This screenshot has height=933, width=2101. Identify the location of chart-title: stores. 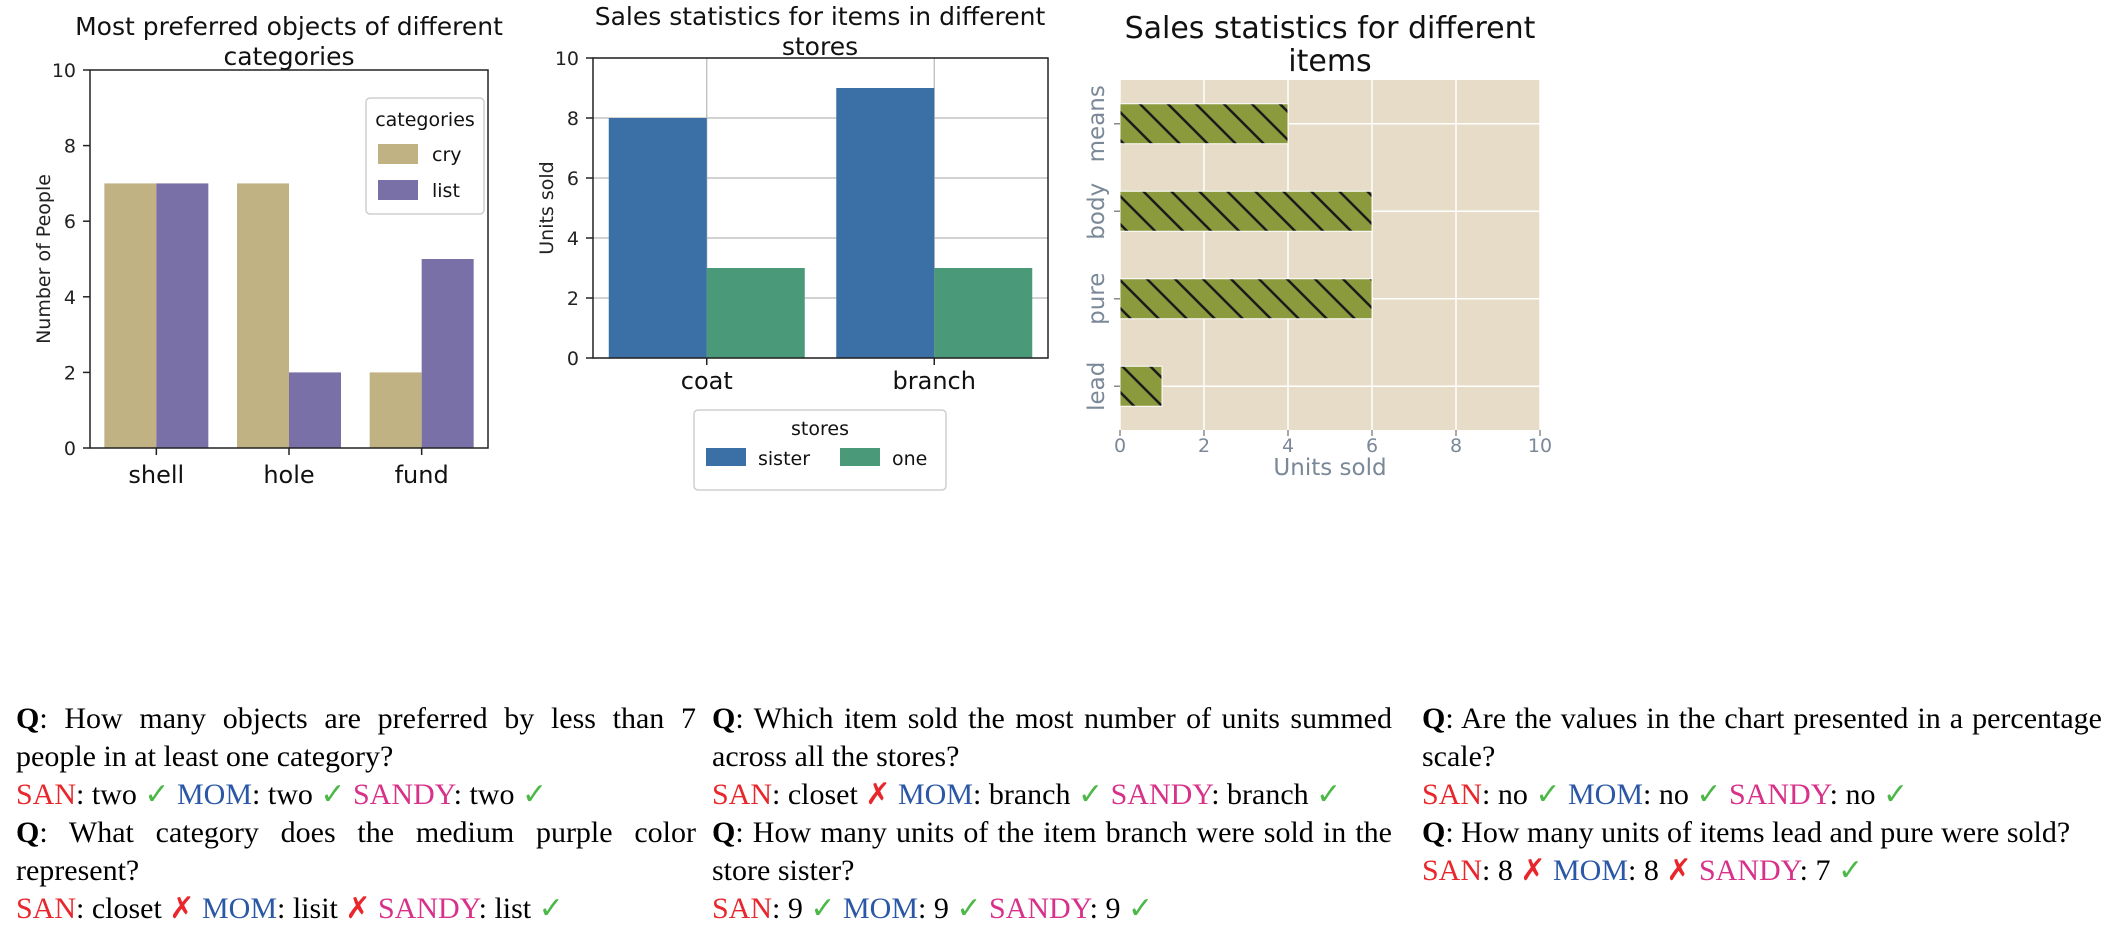
(820, 46).